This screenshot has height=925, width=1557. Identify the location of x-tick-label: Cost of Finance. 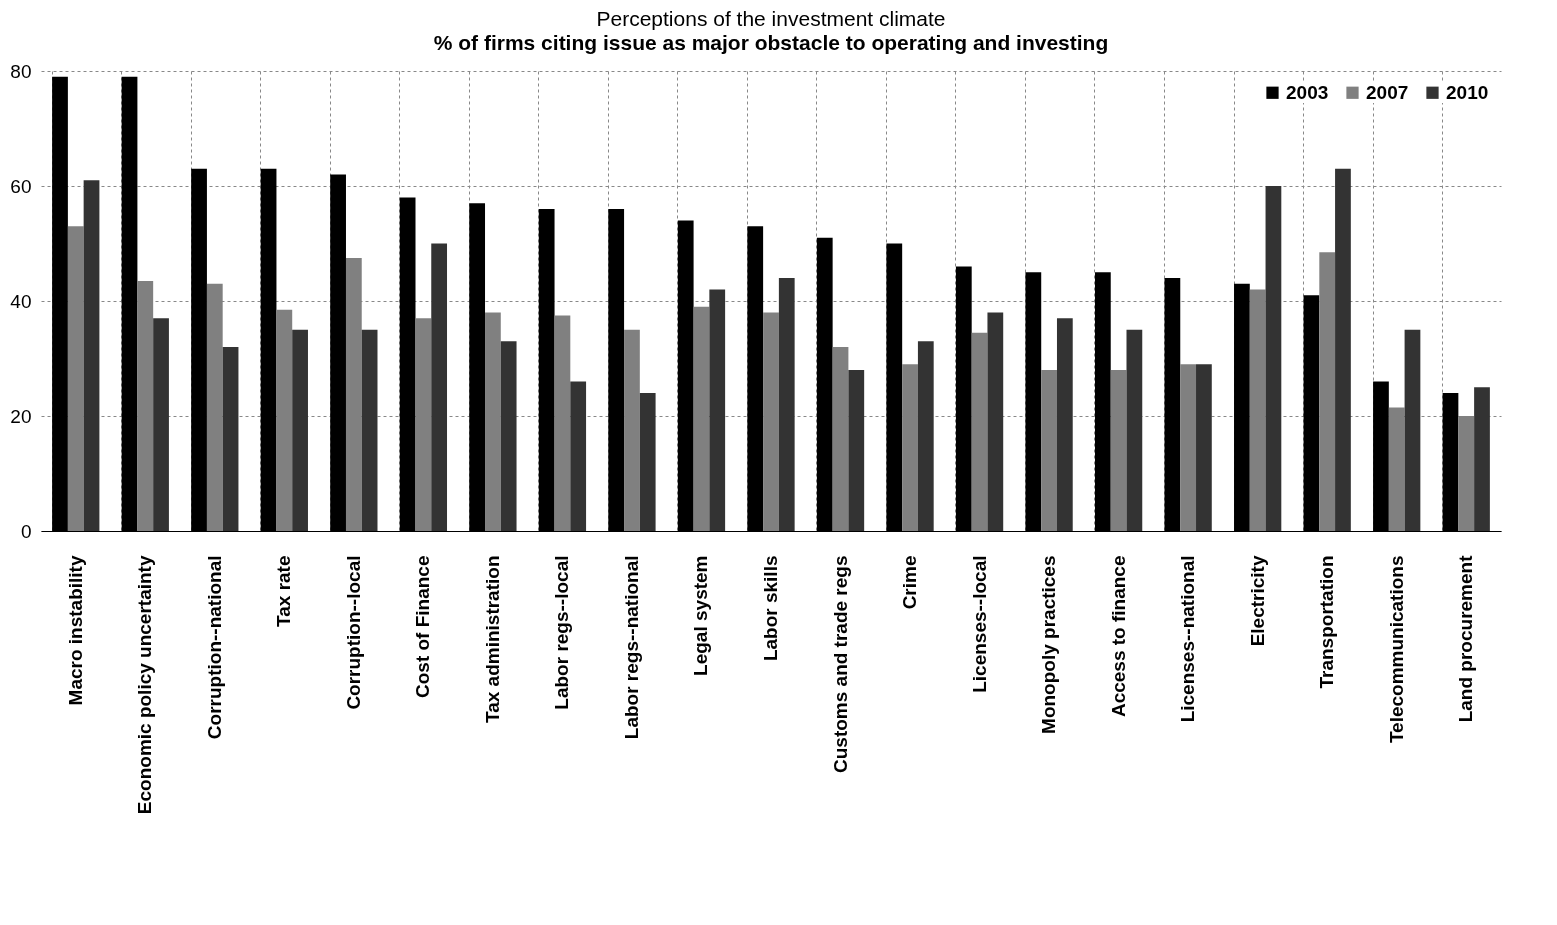
(423, 627).